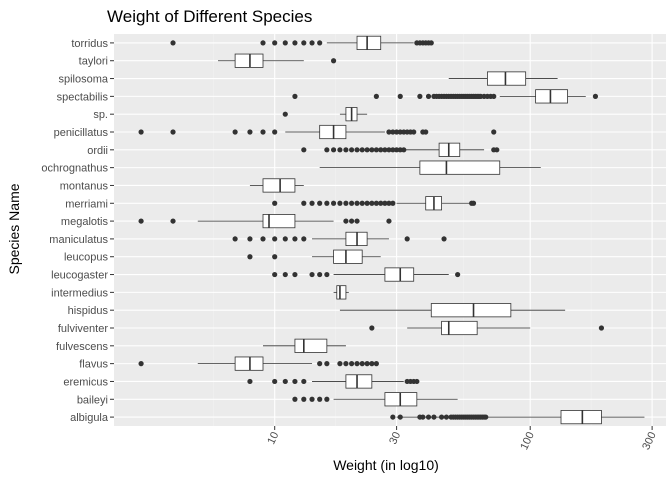 The height and width of the screenshot is (480, 672). Describe the element at coordinates (84, 186) in the screenshot. I see `y-tick-label: montanus` at that location.